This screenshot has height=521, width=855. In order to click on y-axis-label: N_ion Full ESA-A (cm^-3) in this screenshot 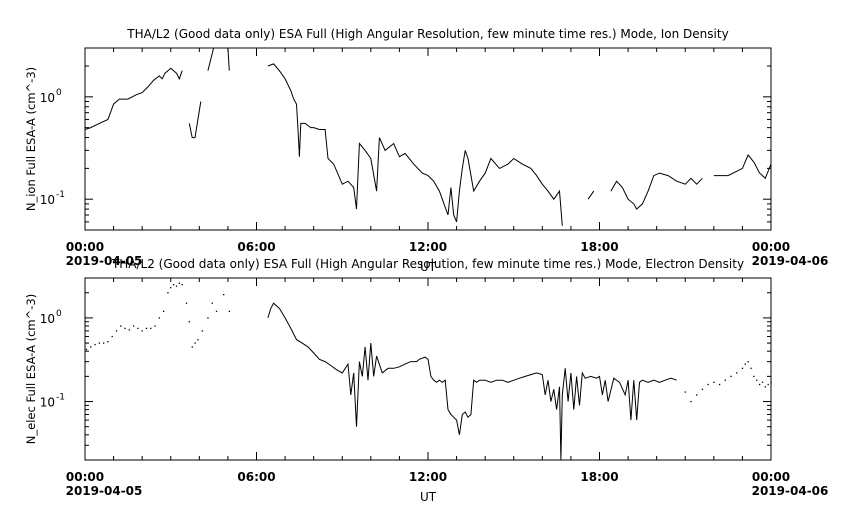, I will do `click(31, 139)`.